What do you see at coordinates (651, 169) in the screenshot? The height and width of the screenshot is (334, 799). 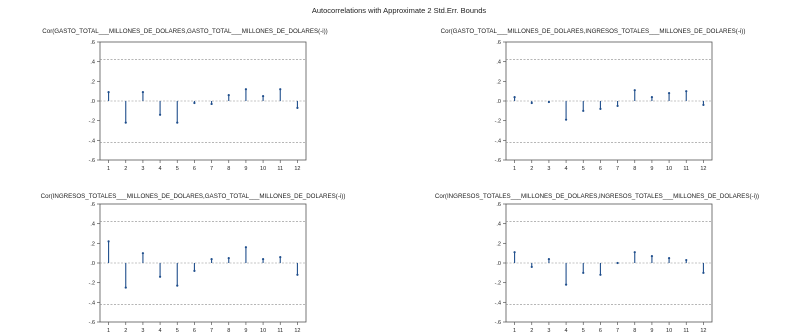 I see `x-tick-label: 9` at bounding box center [651, 169].